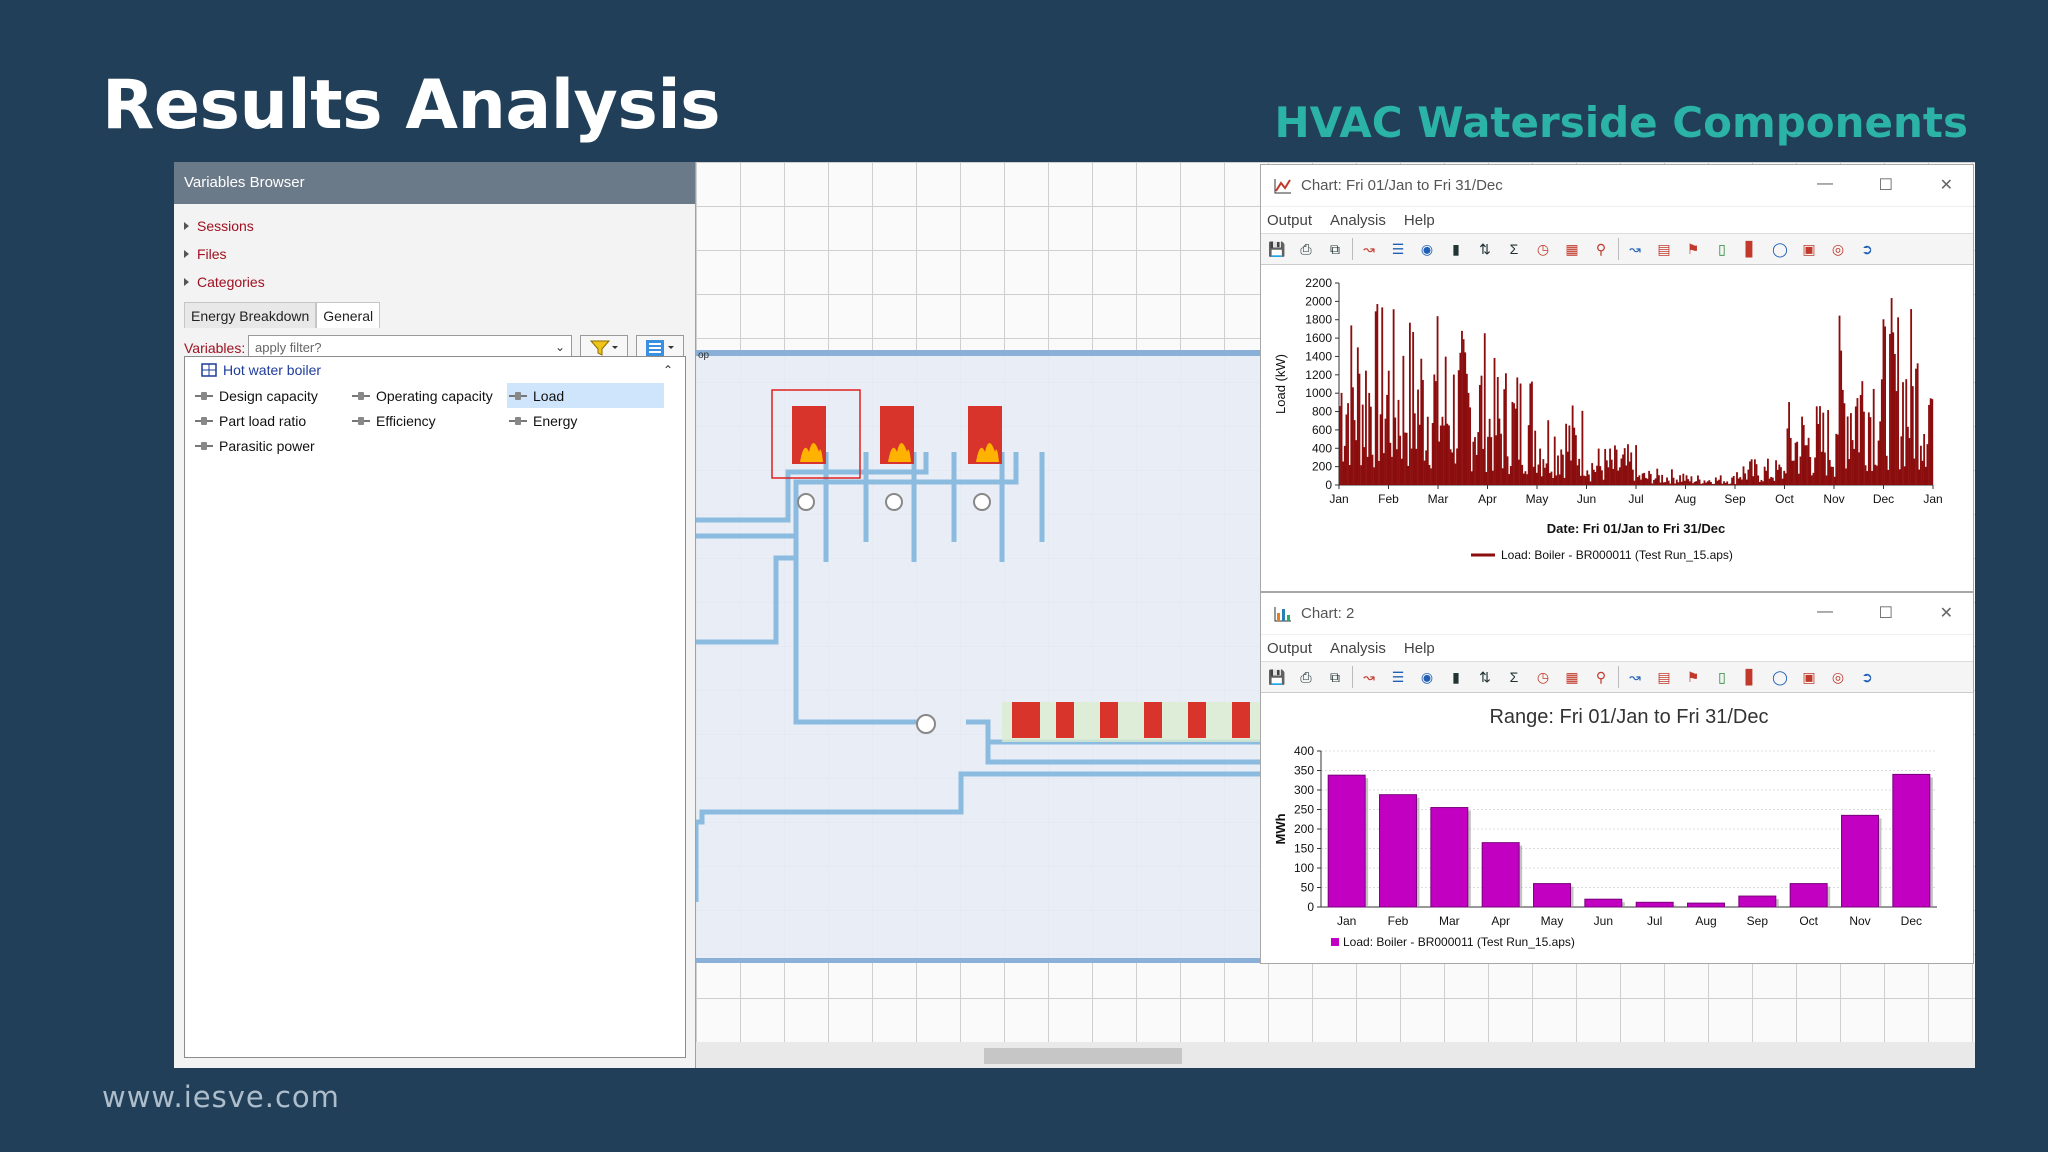 The width and height of the screenshot is (2048, 1152). Describe the element at coordinates (361, 421) in the screenshot. I see `variable-icon` at that location.